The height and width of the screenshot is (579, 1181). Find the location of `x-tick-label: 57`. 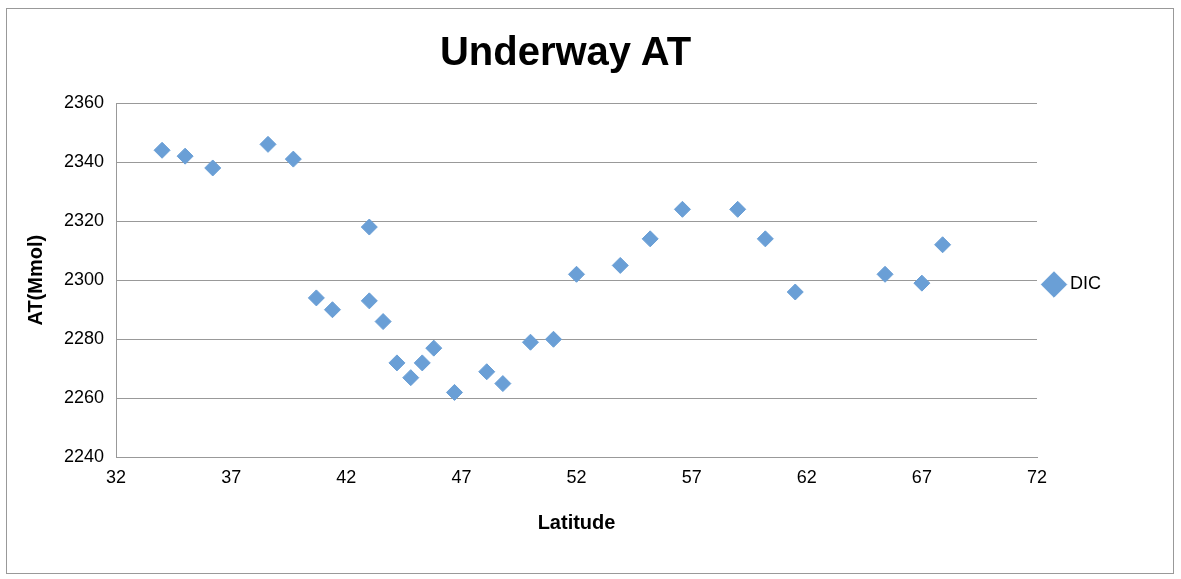

x-tick-label: 57 is located at coordinates (691, 477).